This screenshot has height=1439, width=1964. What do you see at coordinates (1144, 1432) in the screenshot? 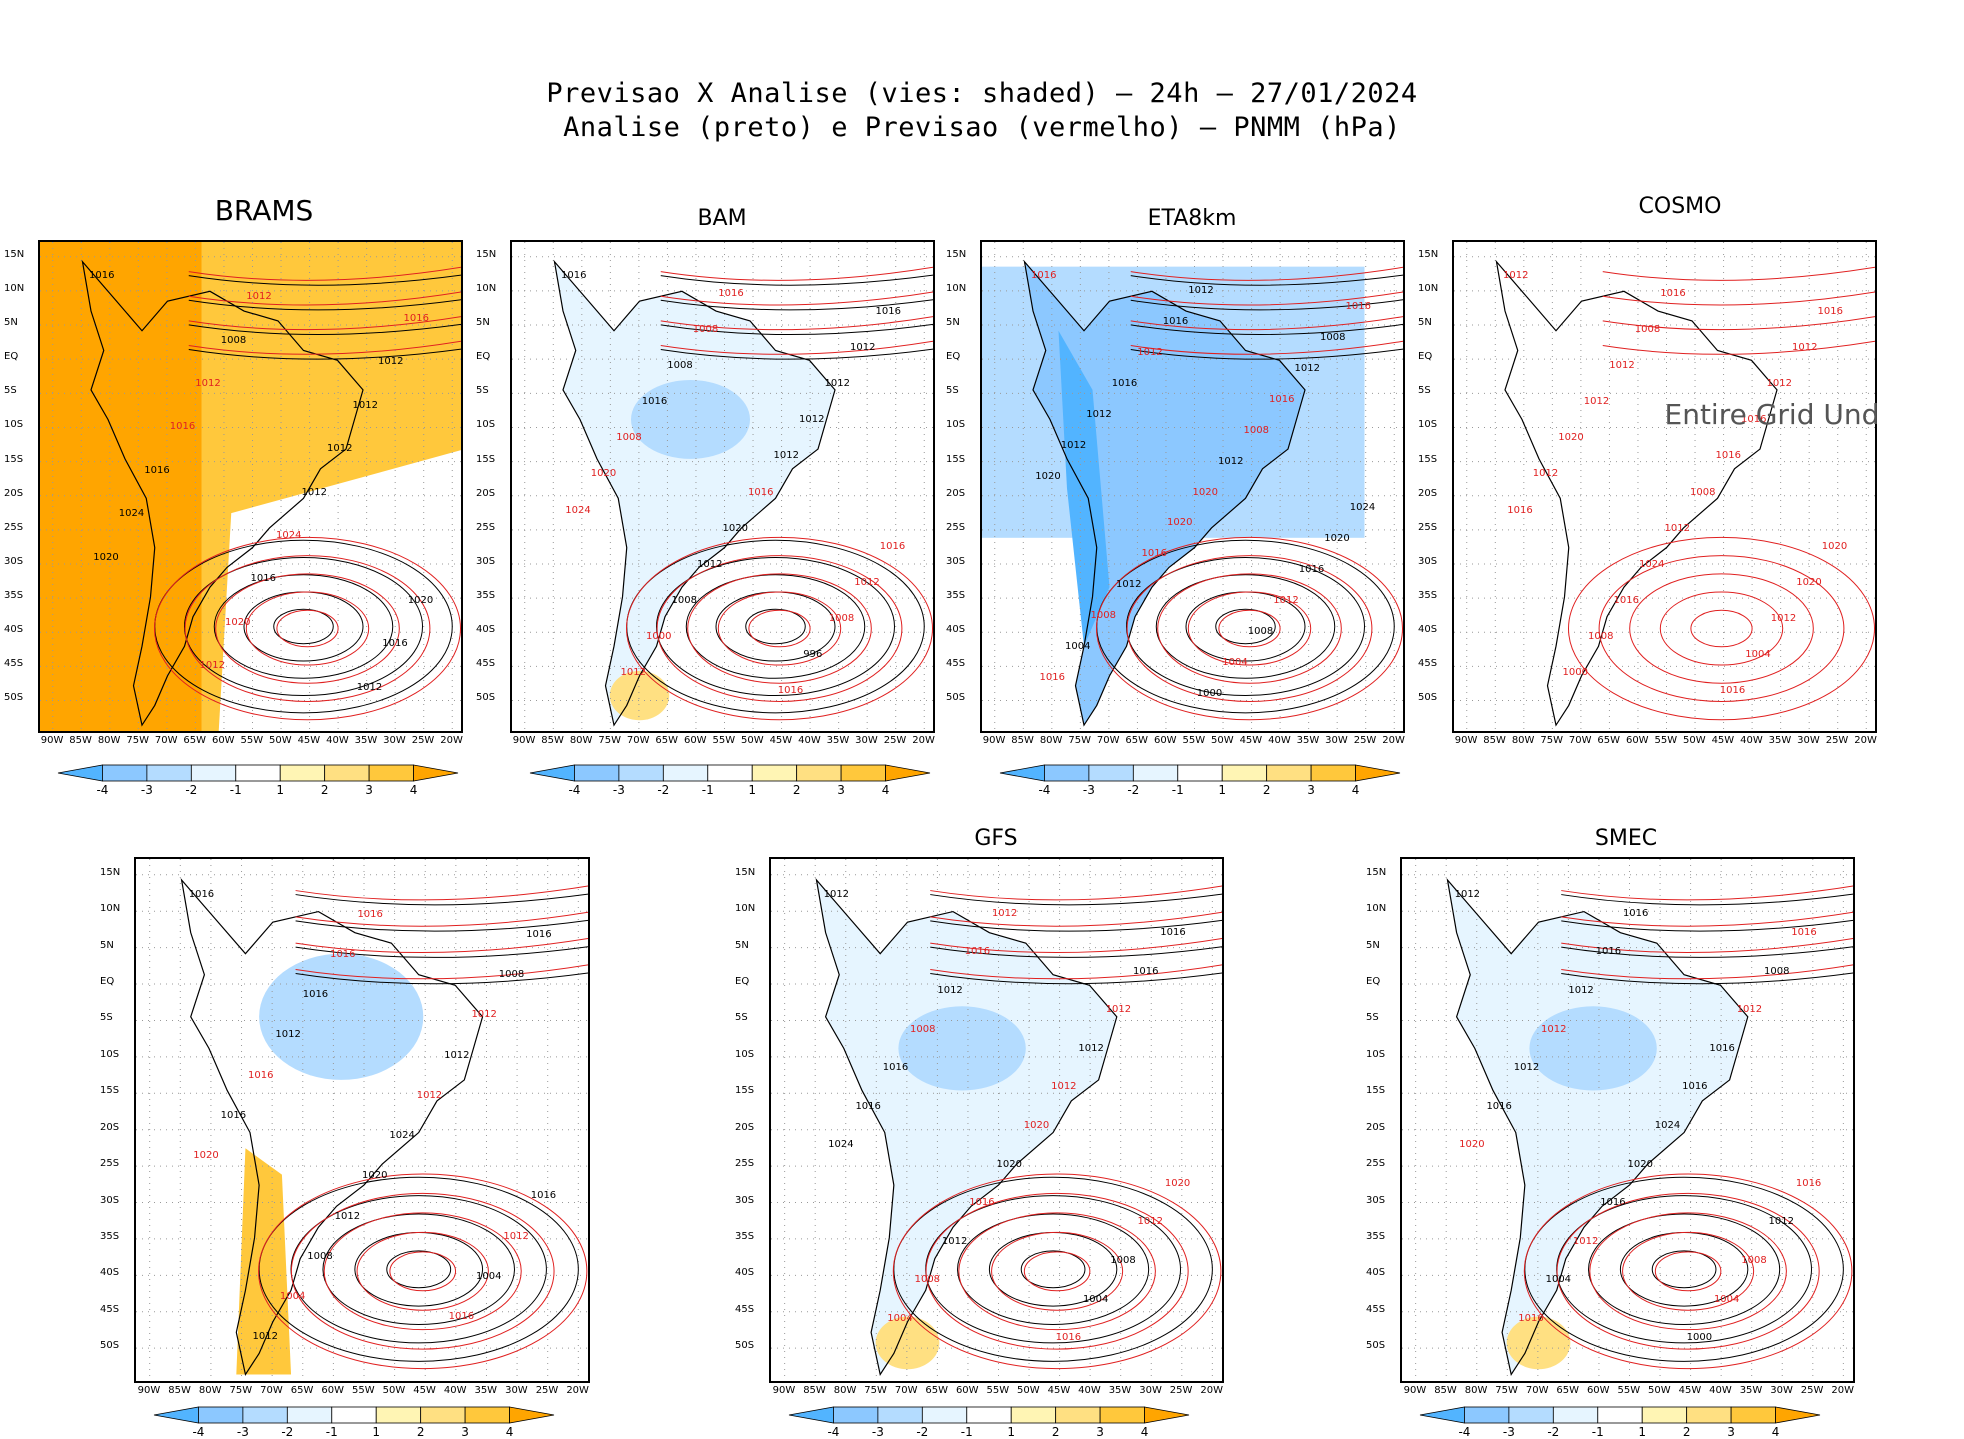
I see `colorbar-tick-label: 4` at bounding box center [1144, 1432].